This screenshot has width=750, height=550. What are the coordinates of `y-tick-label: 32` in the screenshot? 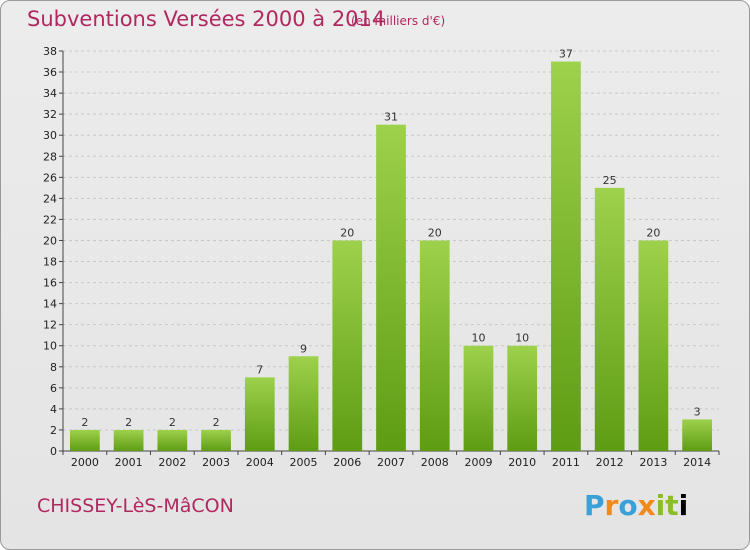 It's located at (50, 114).